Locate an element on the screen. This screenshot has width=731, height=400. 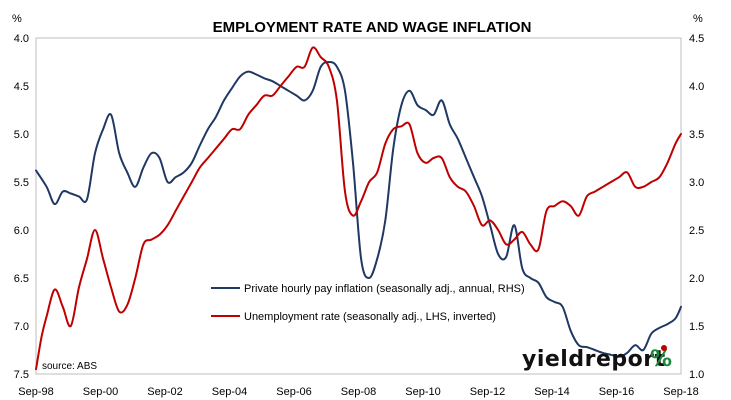
left-axis-unit: % is located at coordinates (17, 19).